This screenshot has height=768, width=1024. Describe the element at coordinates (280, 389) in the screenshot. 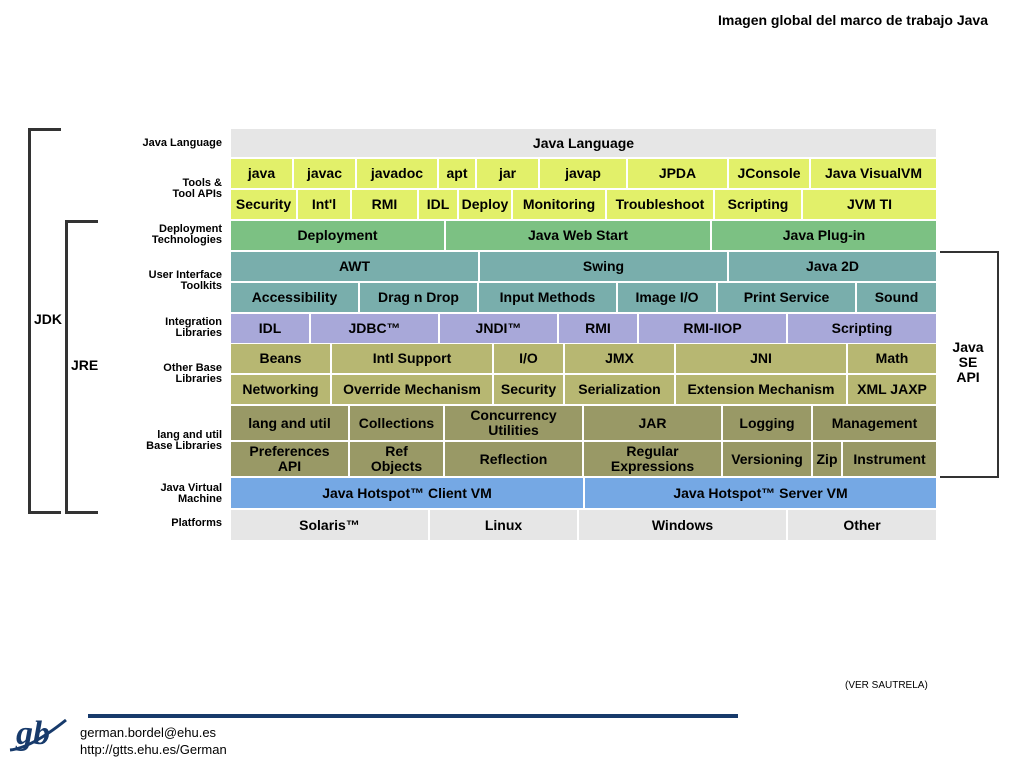

I see `component-networking: Networking` at that location.